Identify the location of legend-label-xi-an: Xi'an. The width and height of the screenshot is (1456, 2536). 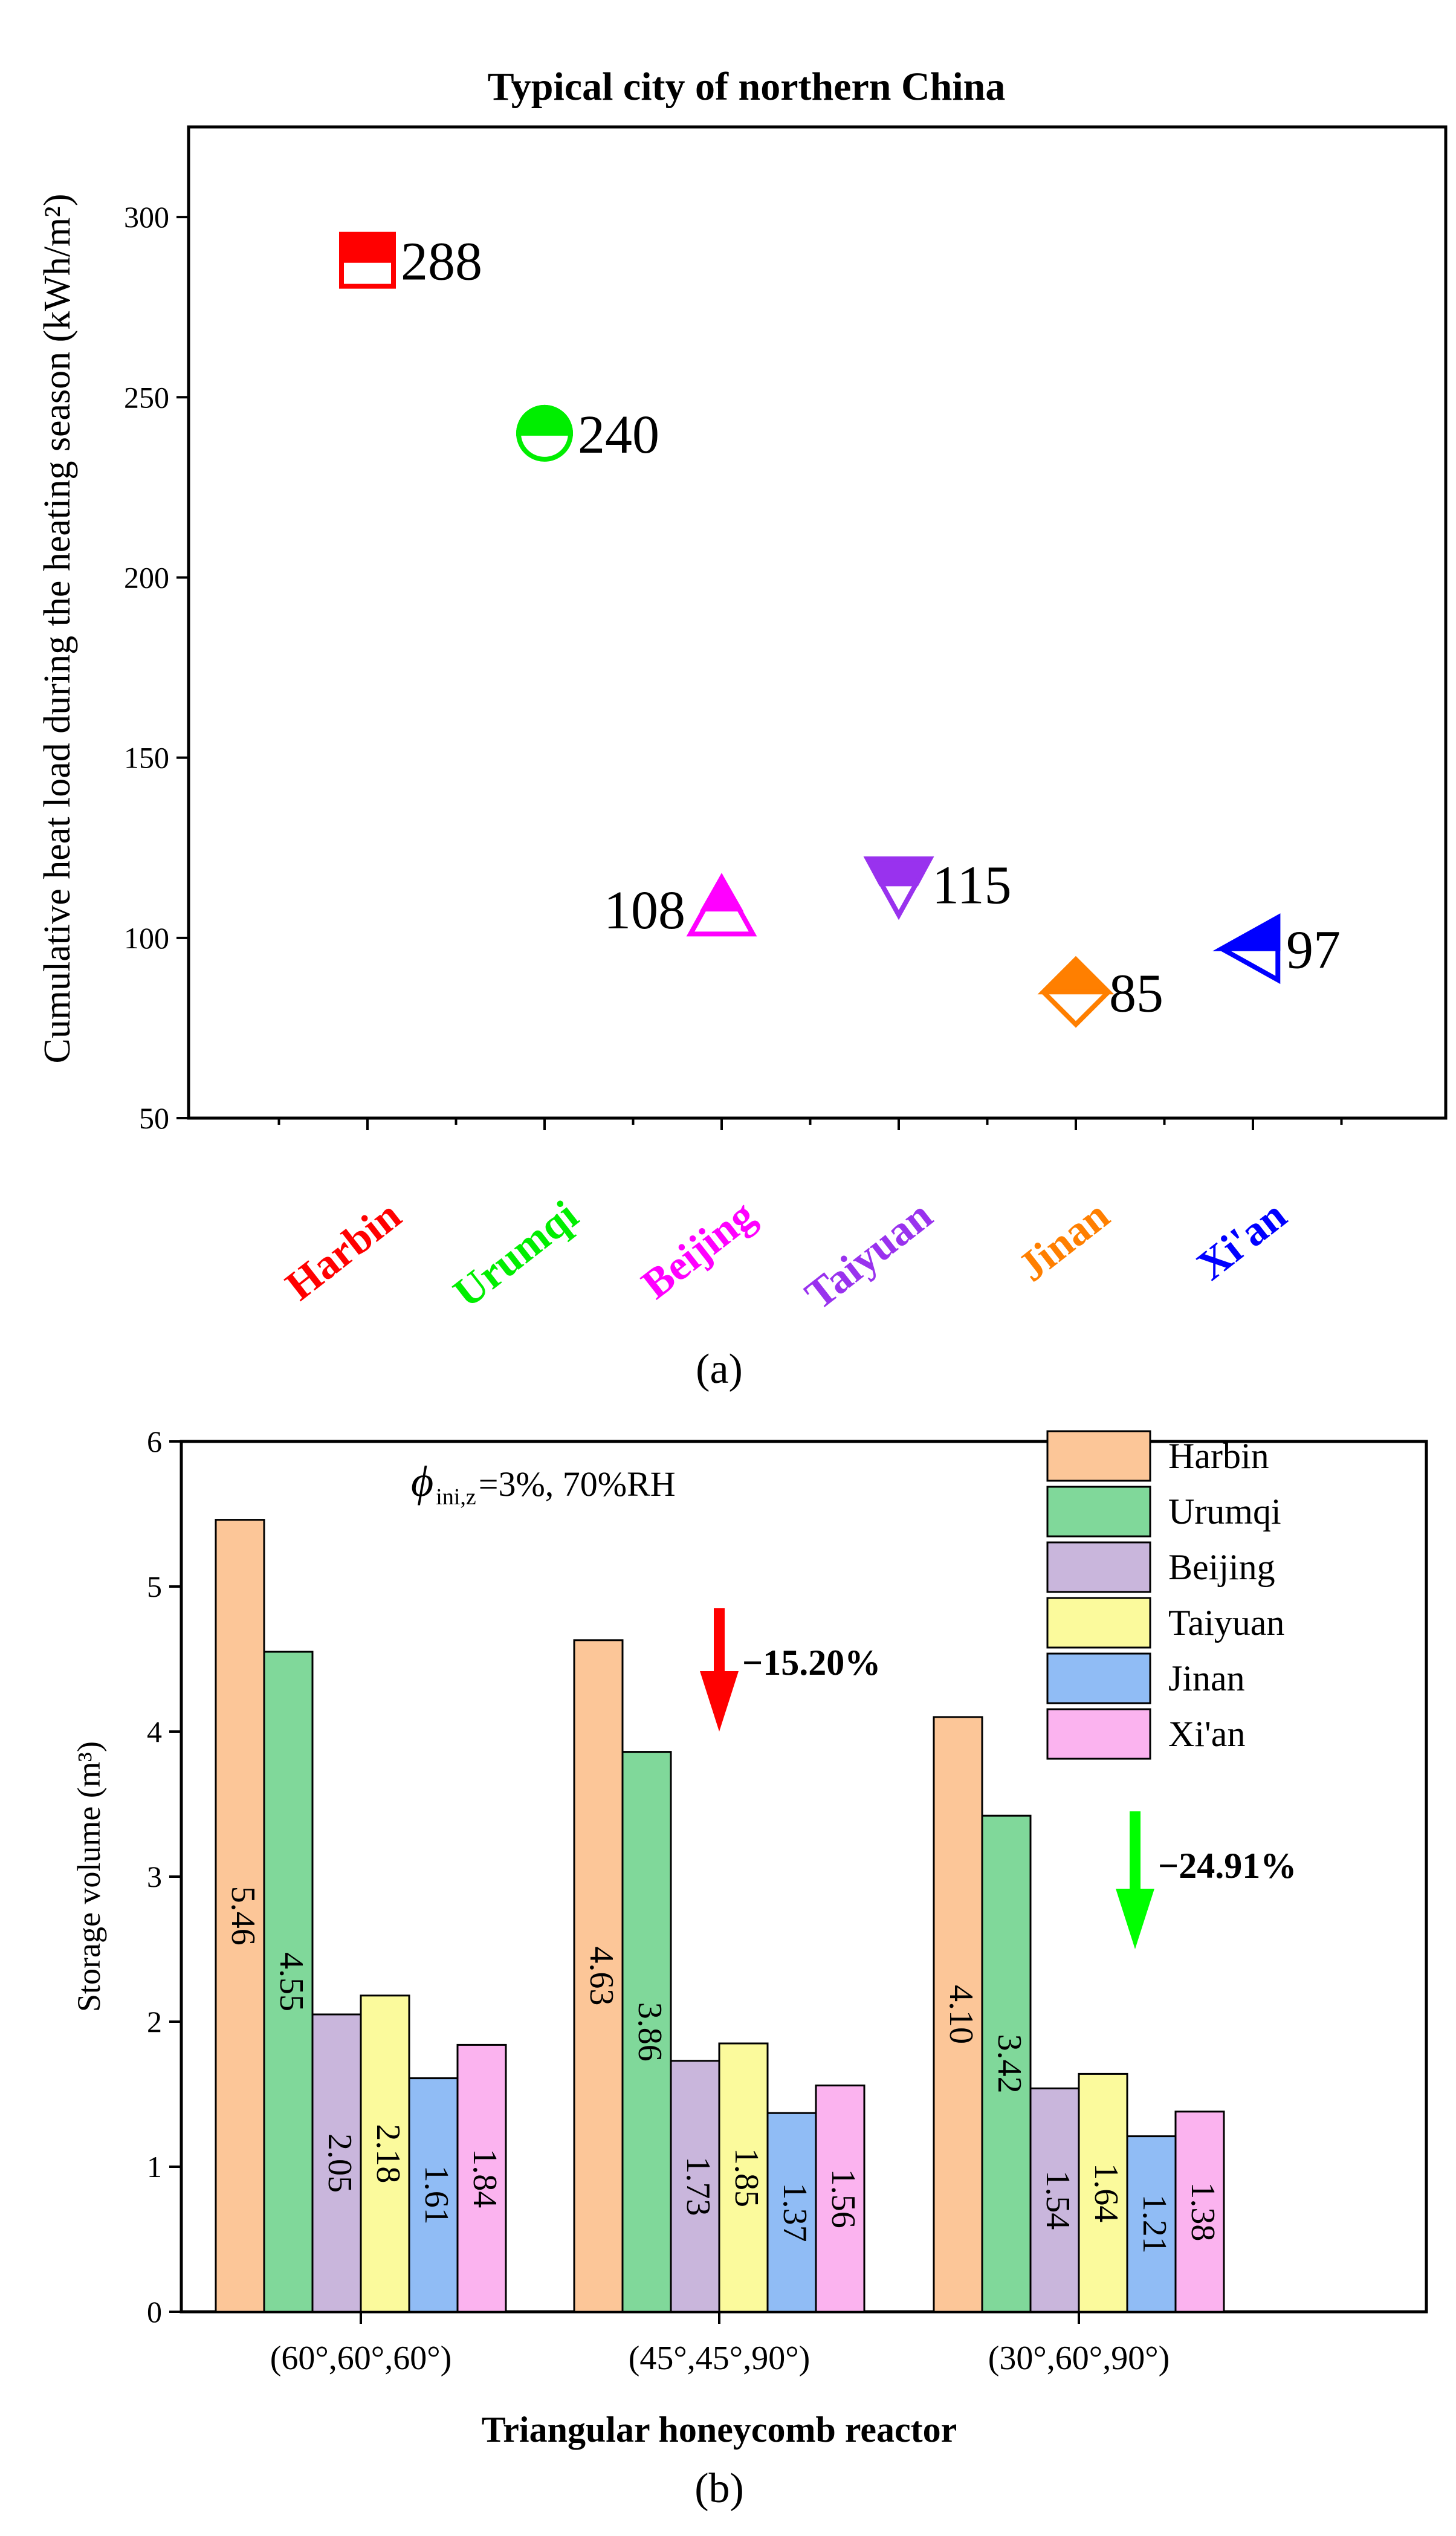
(1206, 1734).